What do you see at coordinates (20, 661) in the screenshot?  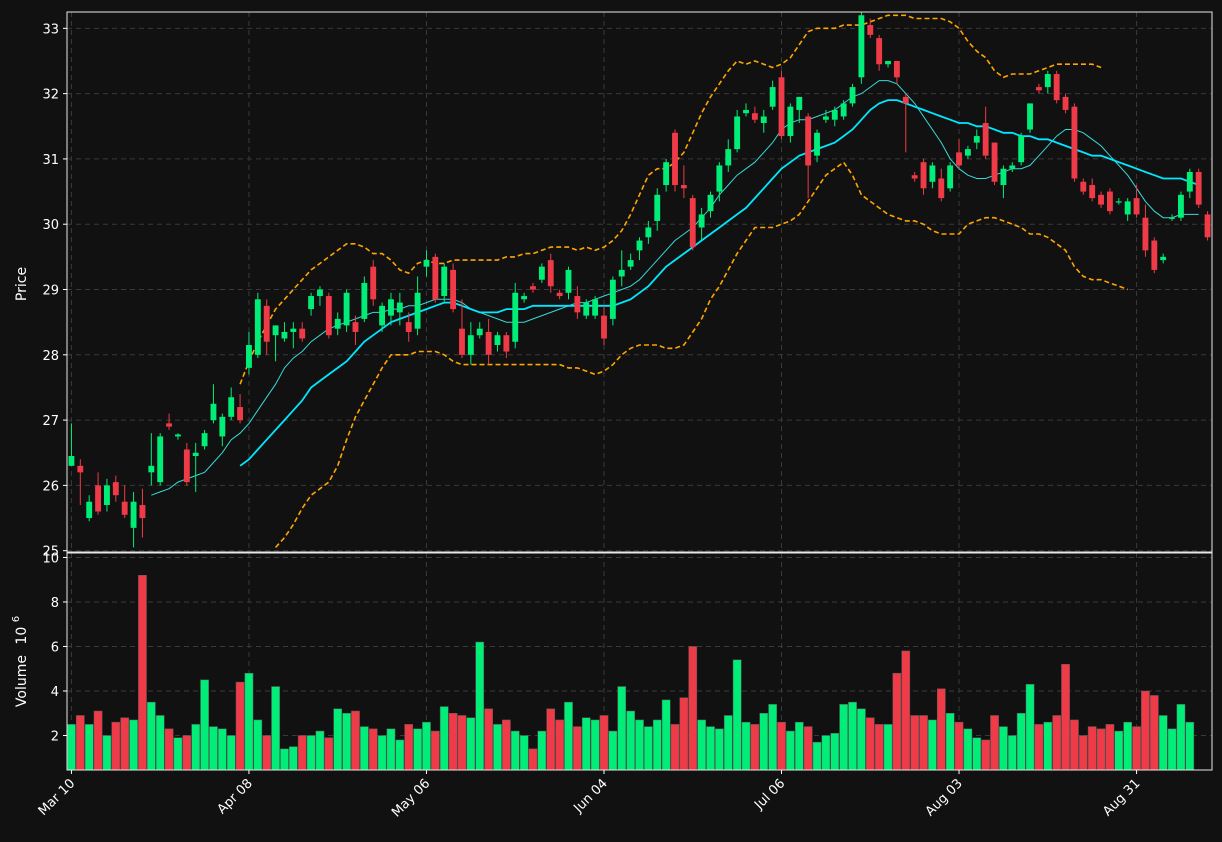 I see `volume-axis-title: Volume 10 6` at bounding box center [20, 661].